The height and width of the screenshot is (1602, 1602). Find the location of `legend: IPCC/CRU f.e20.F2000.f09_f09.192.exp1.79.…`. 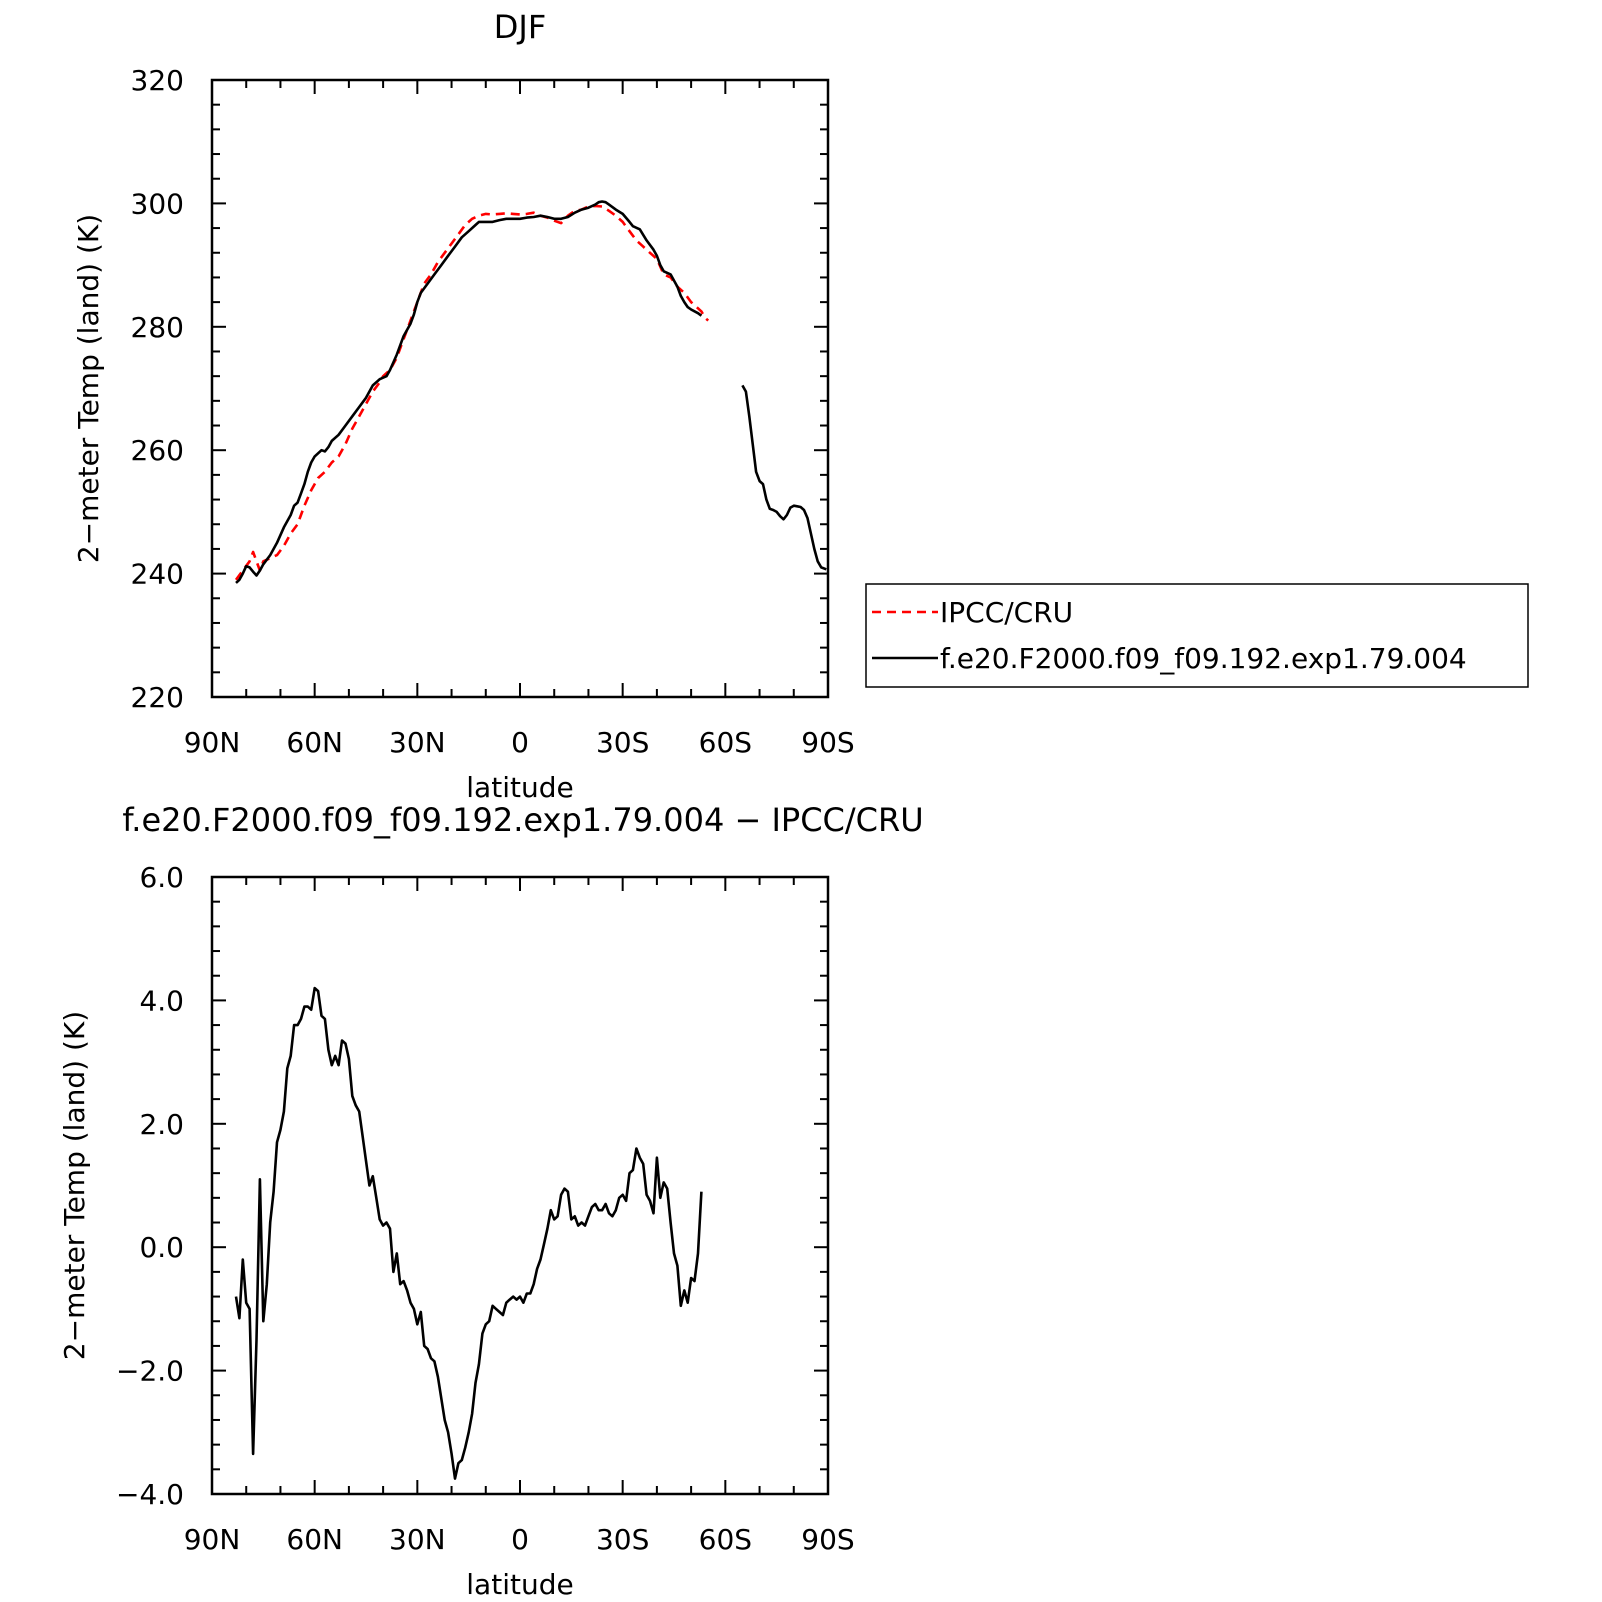

legend: IPCC/CRU f.e20.F2000.f09_f09.192.exp1.79.… is located at coordinates (1197, 635).